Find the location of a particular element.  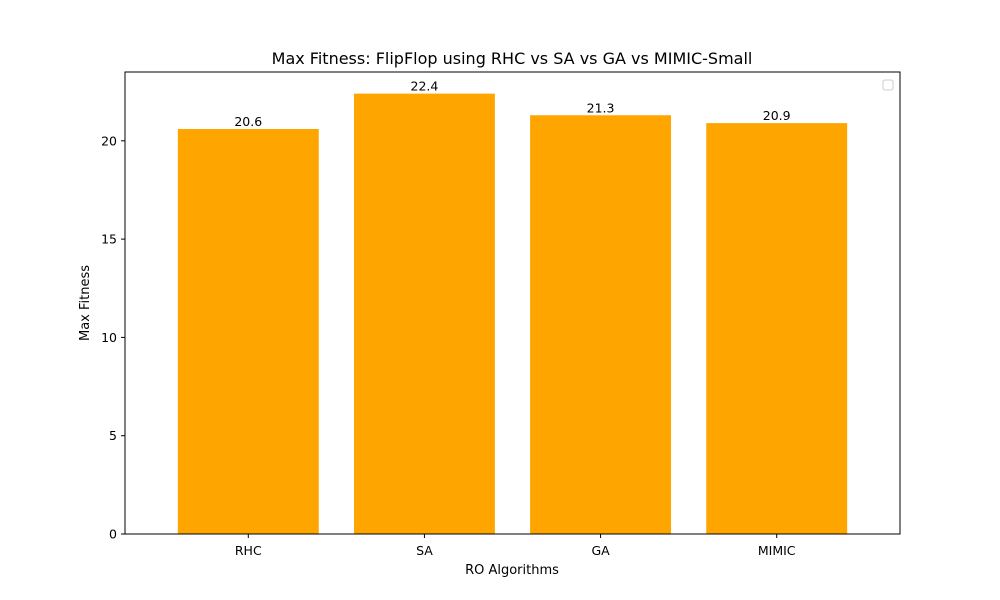

x-tick-label: GA is located at coordinates (600, 550).